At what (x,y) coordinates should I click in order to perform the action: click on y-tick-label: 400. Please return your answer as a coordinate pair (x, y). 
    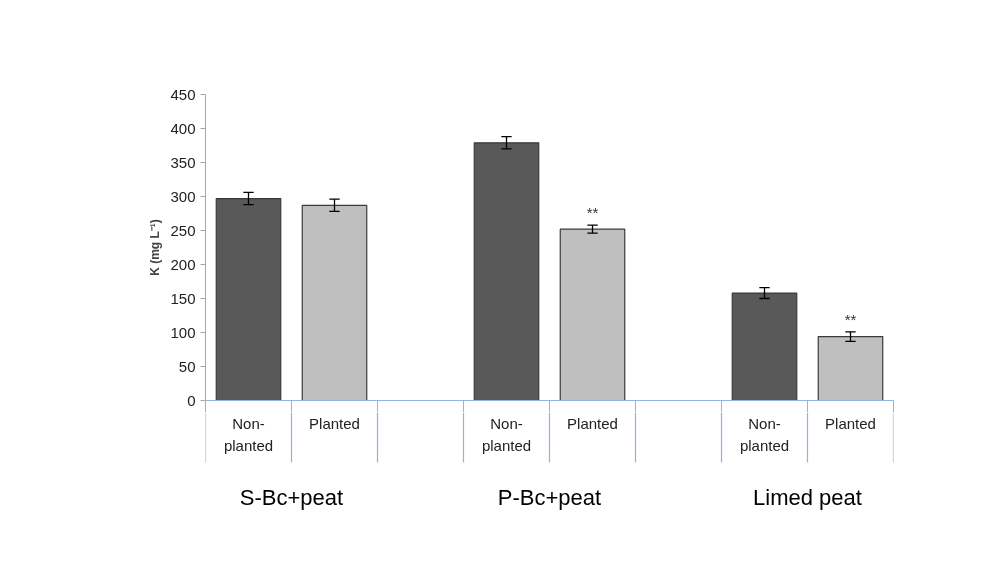
    Looking at the image, I should click on (183, 128).